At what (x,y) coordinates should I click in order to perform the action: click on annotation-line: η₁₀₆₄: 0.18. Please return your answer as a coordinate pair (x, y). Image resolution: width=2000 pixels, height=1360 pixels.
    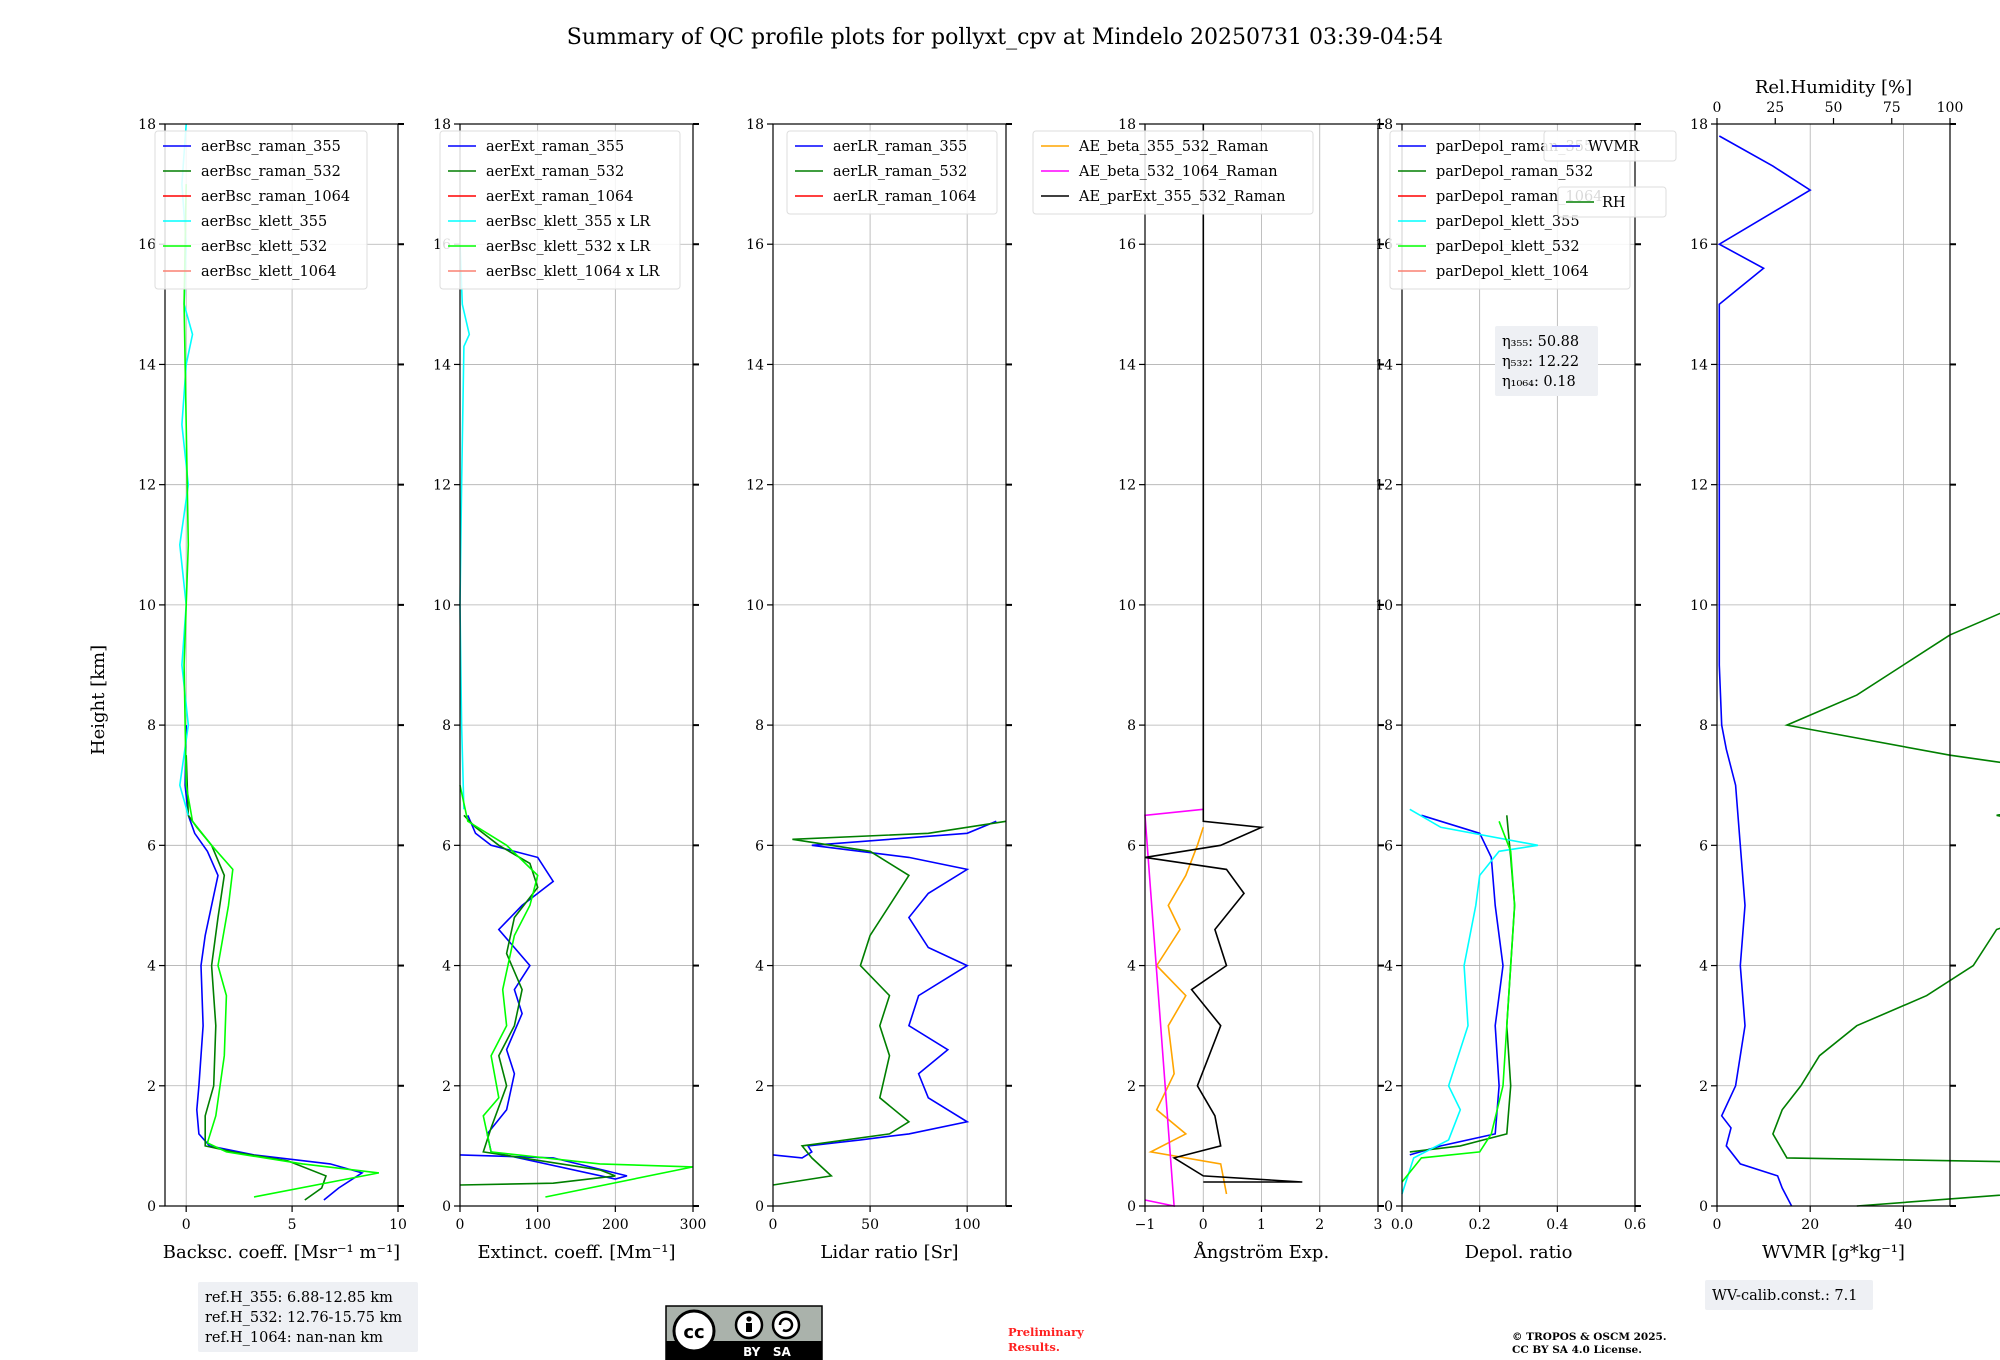
    Looking at the image, I should click on (1539, 382).